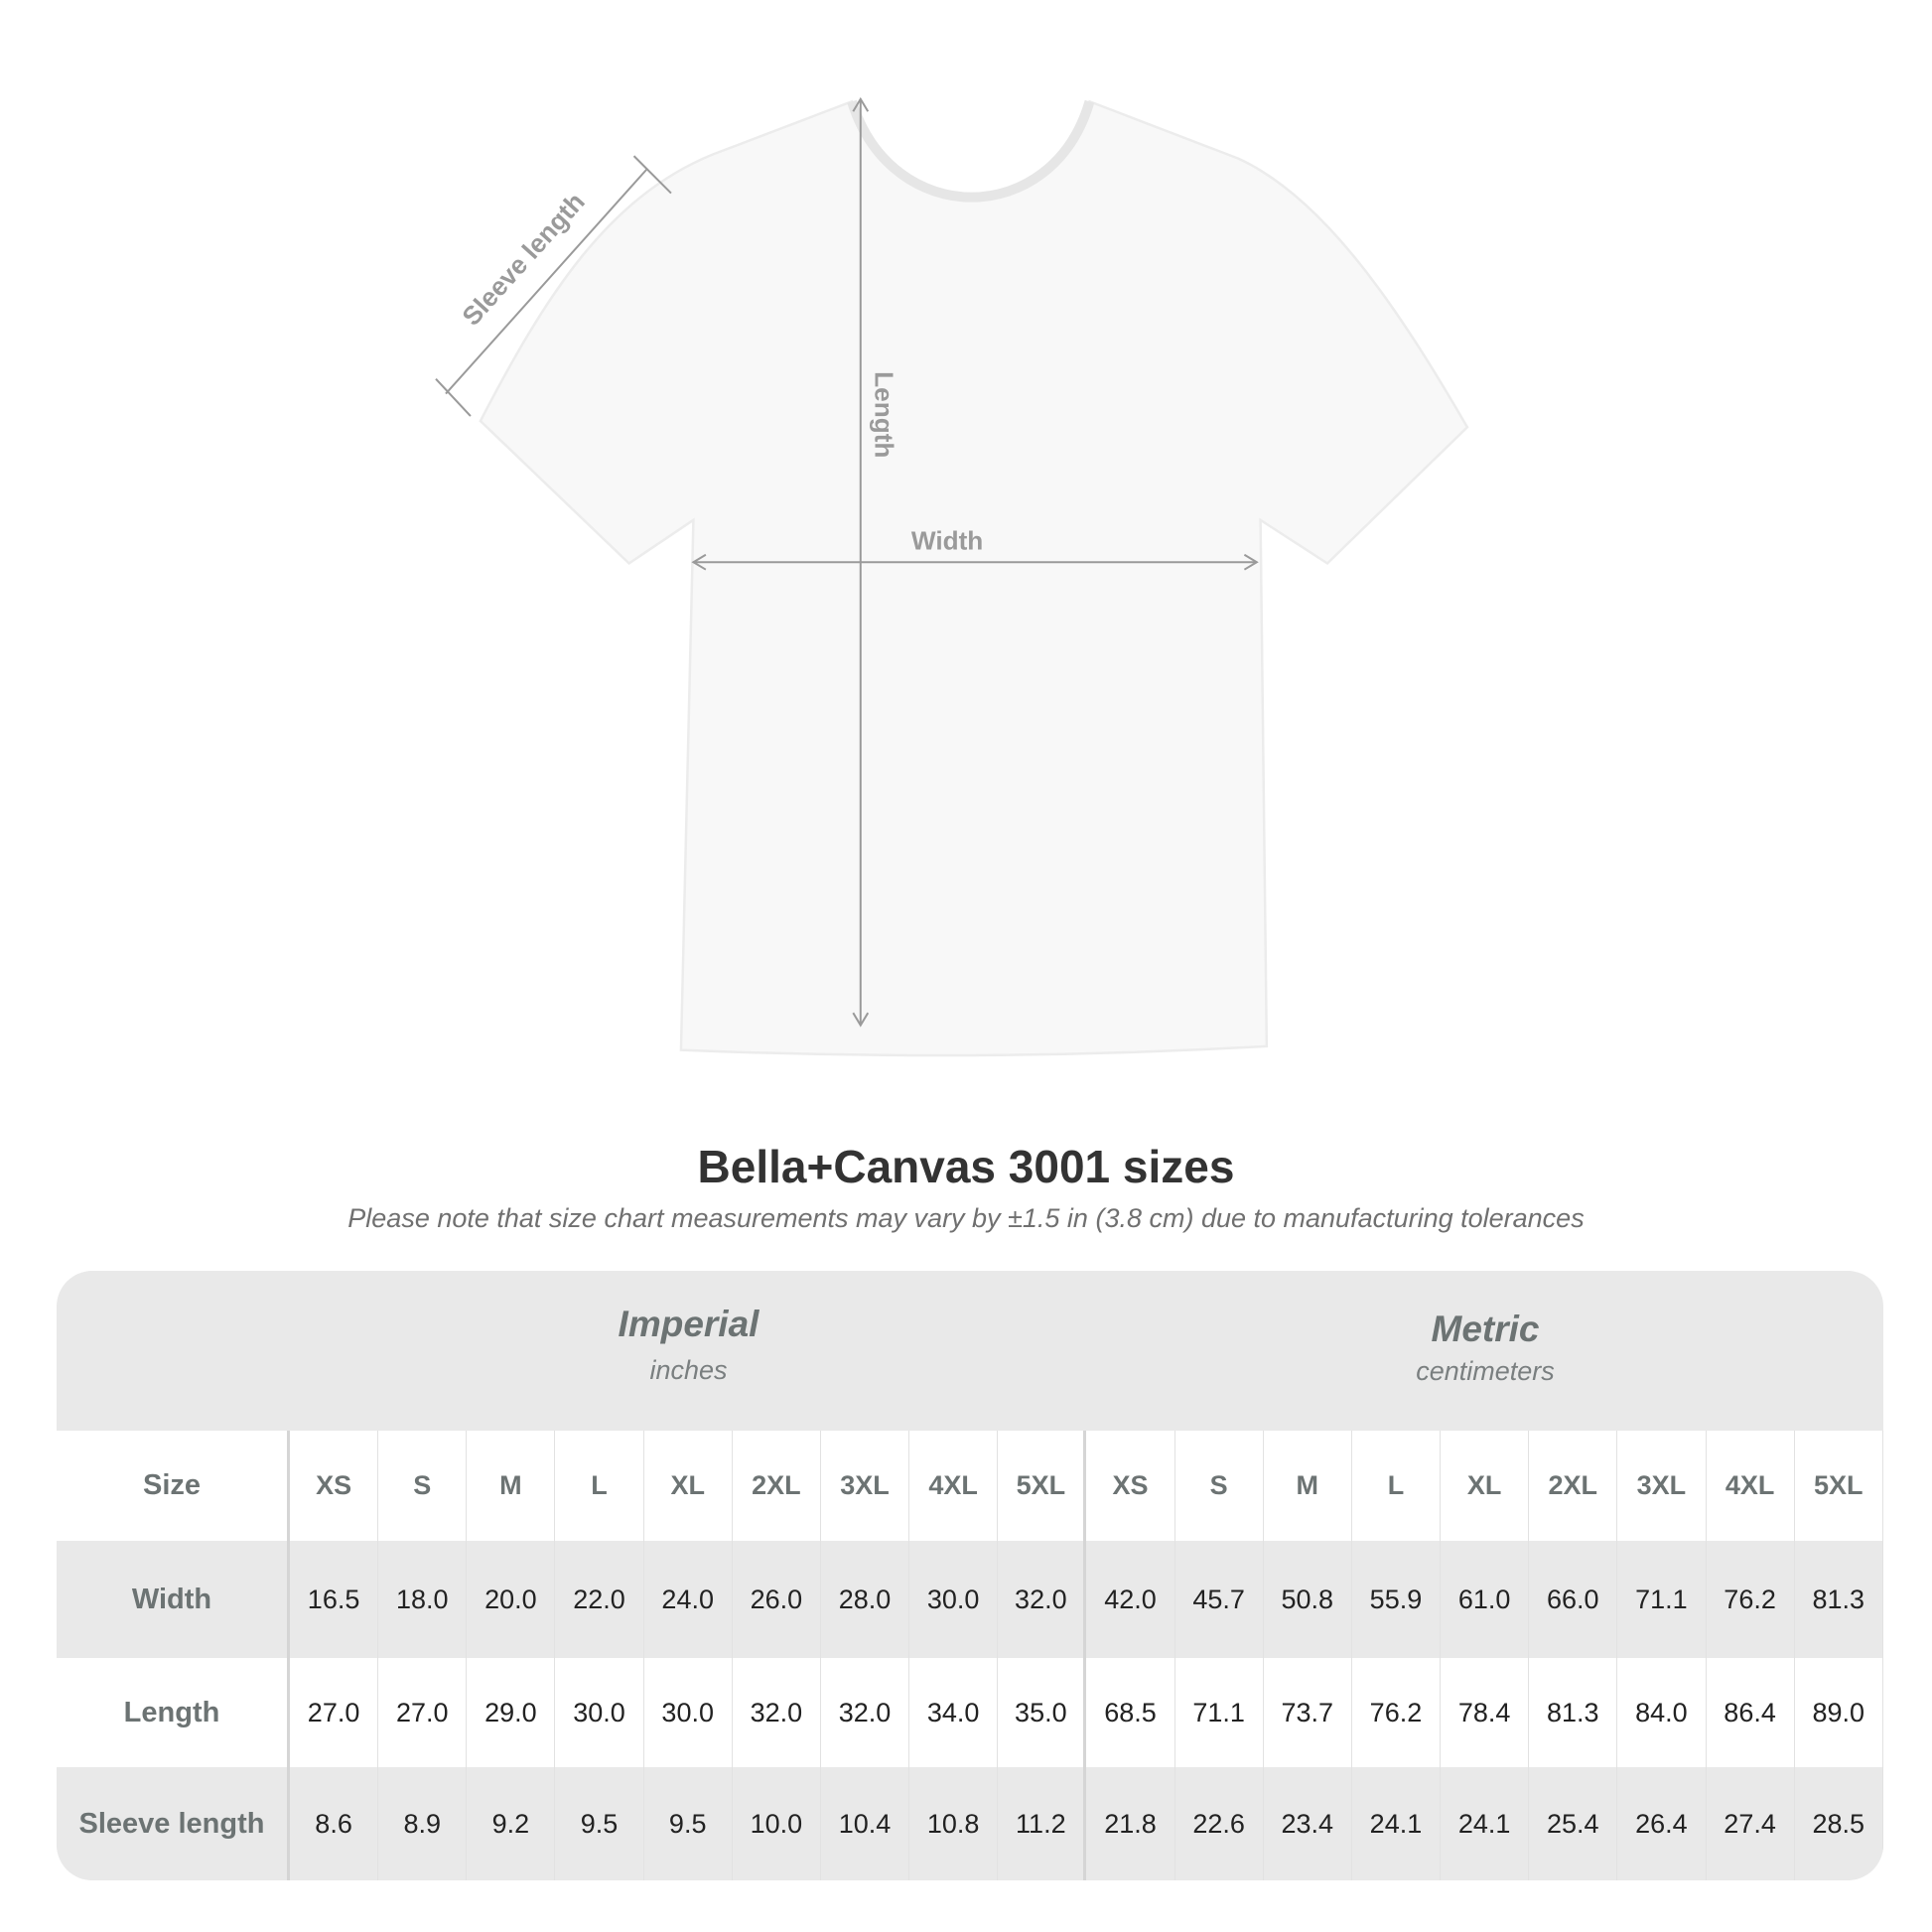  I want to click on row-label: Size, so click(173, 1486).